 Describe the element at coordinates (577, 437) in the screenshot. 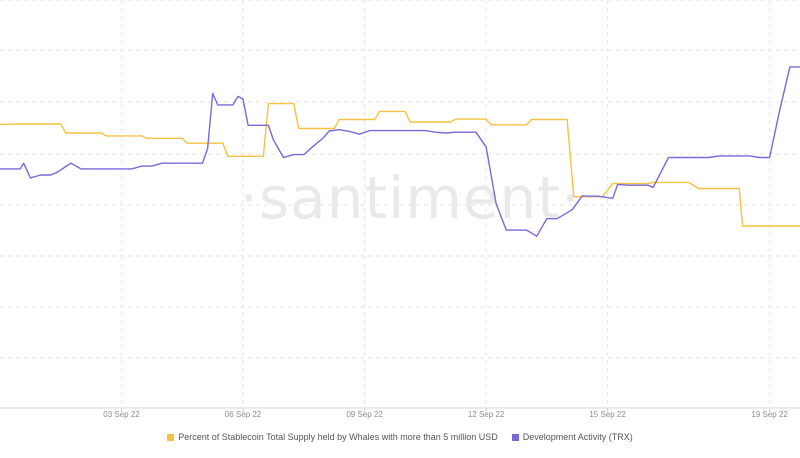

I see `legend-label-dev-activity: Development Activity (TRX)` at that location.